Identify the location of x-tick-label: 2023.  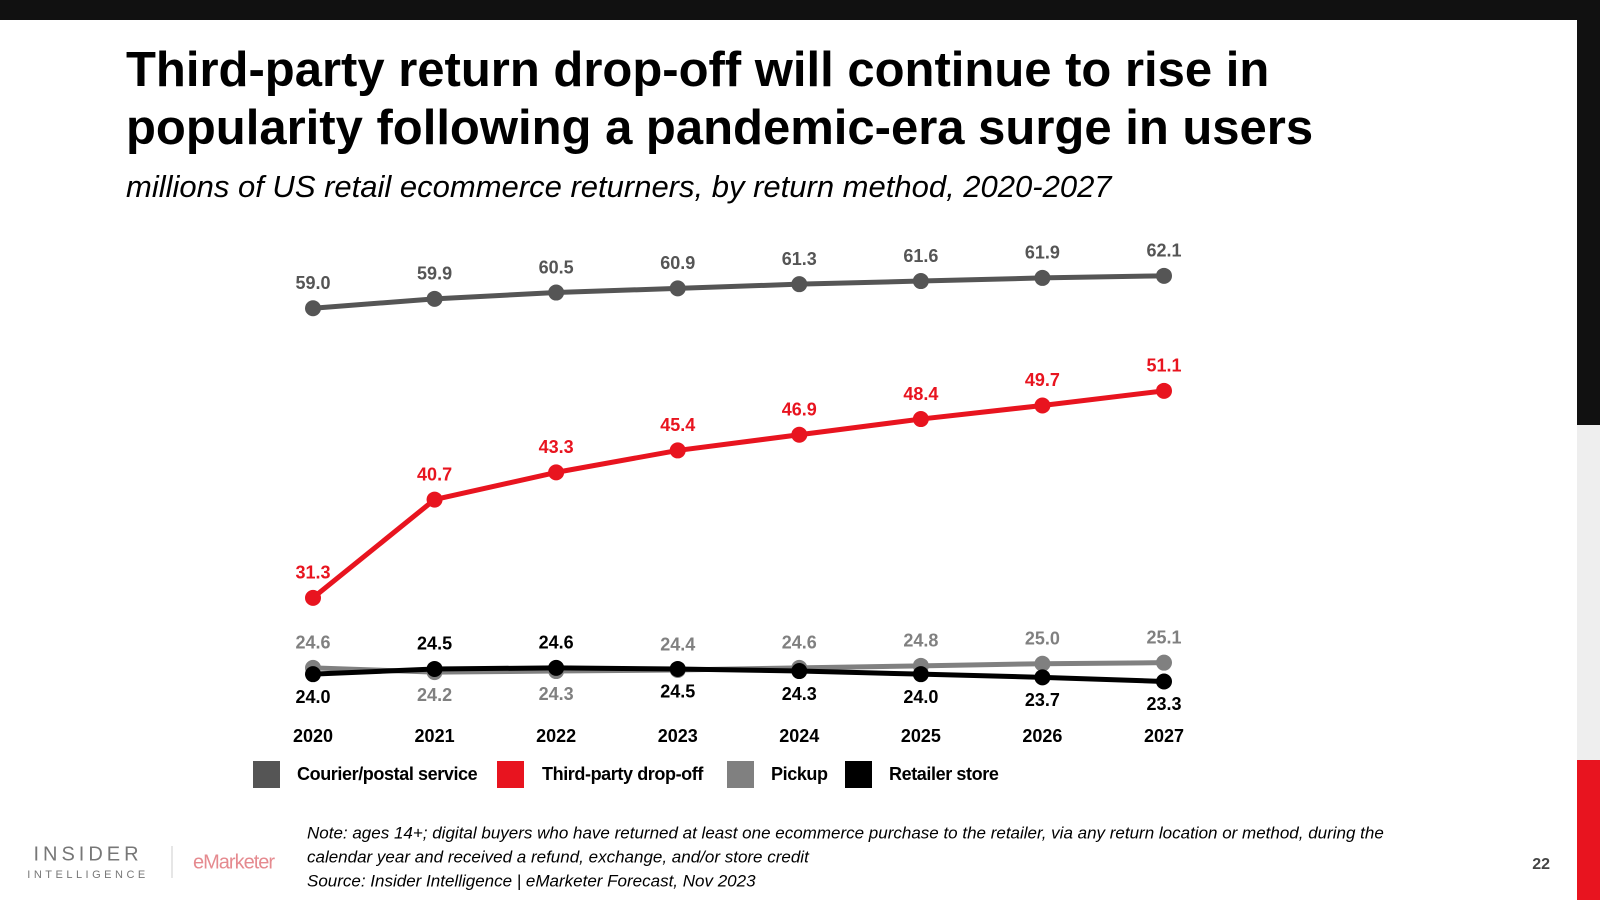
(678, 736).